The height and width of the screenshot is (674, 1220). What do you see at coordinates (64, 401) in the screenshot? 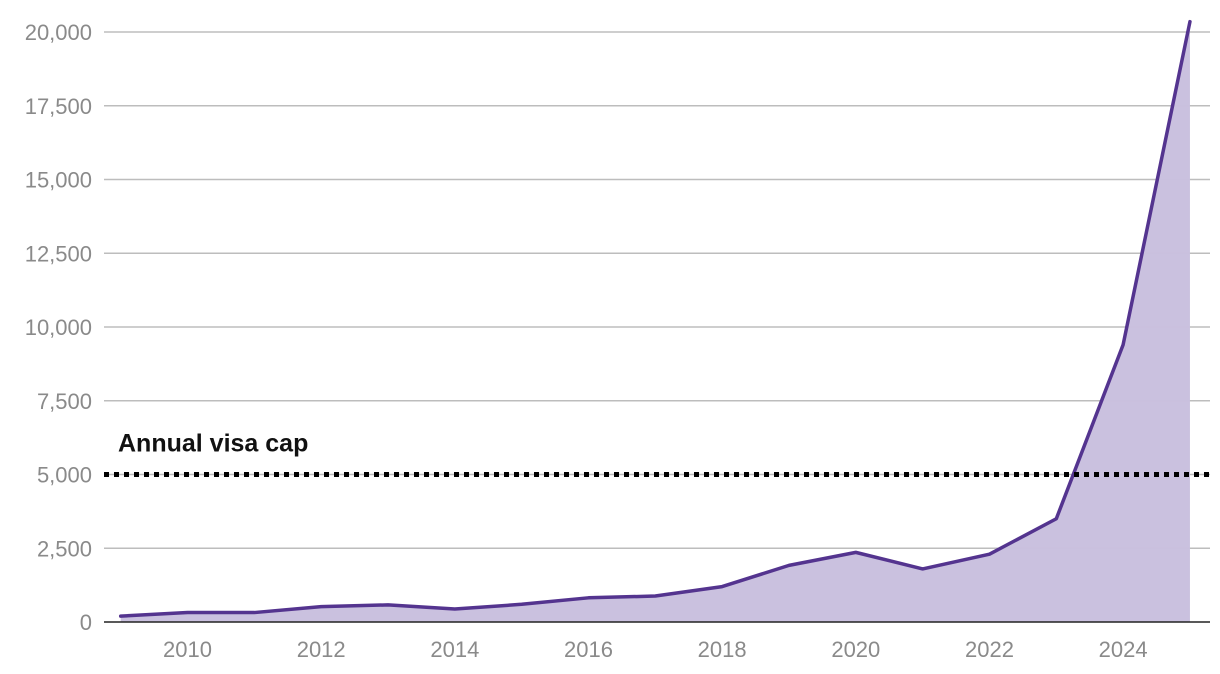
I see `y-tick-label: 7,500` at bounding box center [64, 401].